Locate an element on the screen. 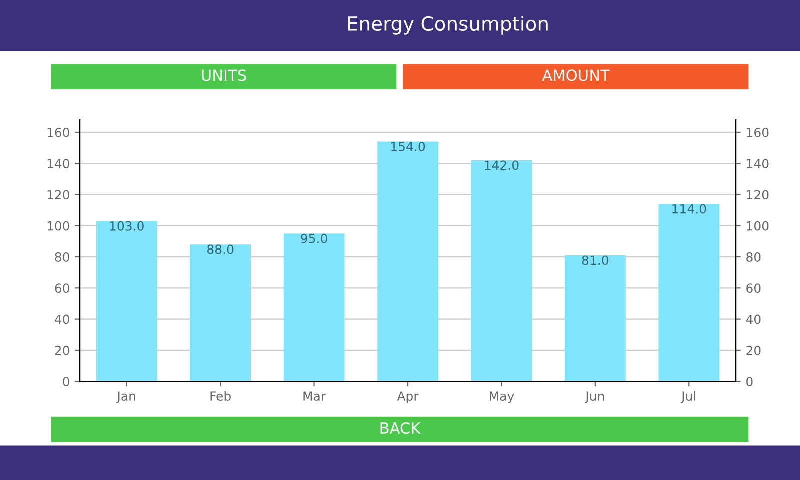 The height and width of the screenshot is (480, 800). x-tick-label: Apr is located at coordinates (408, 398).